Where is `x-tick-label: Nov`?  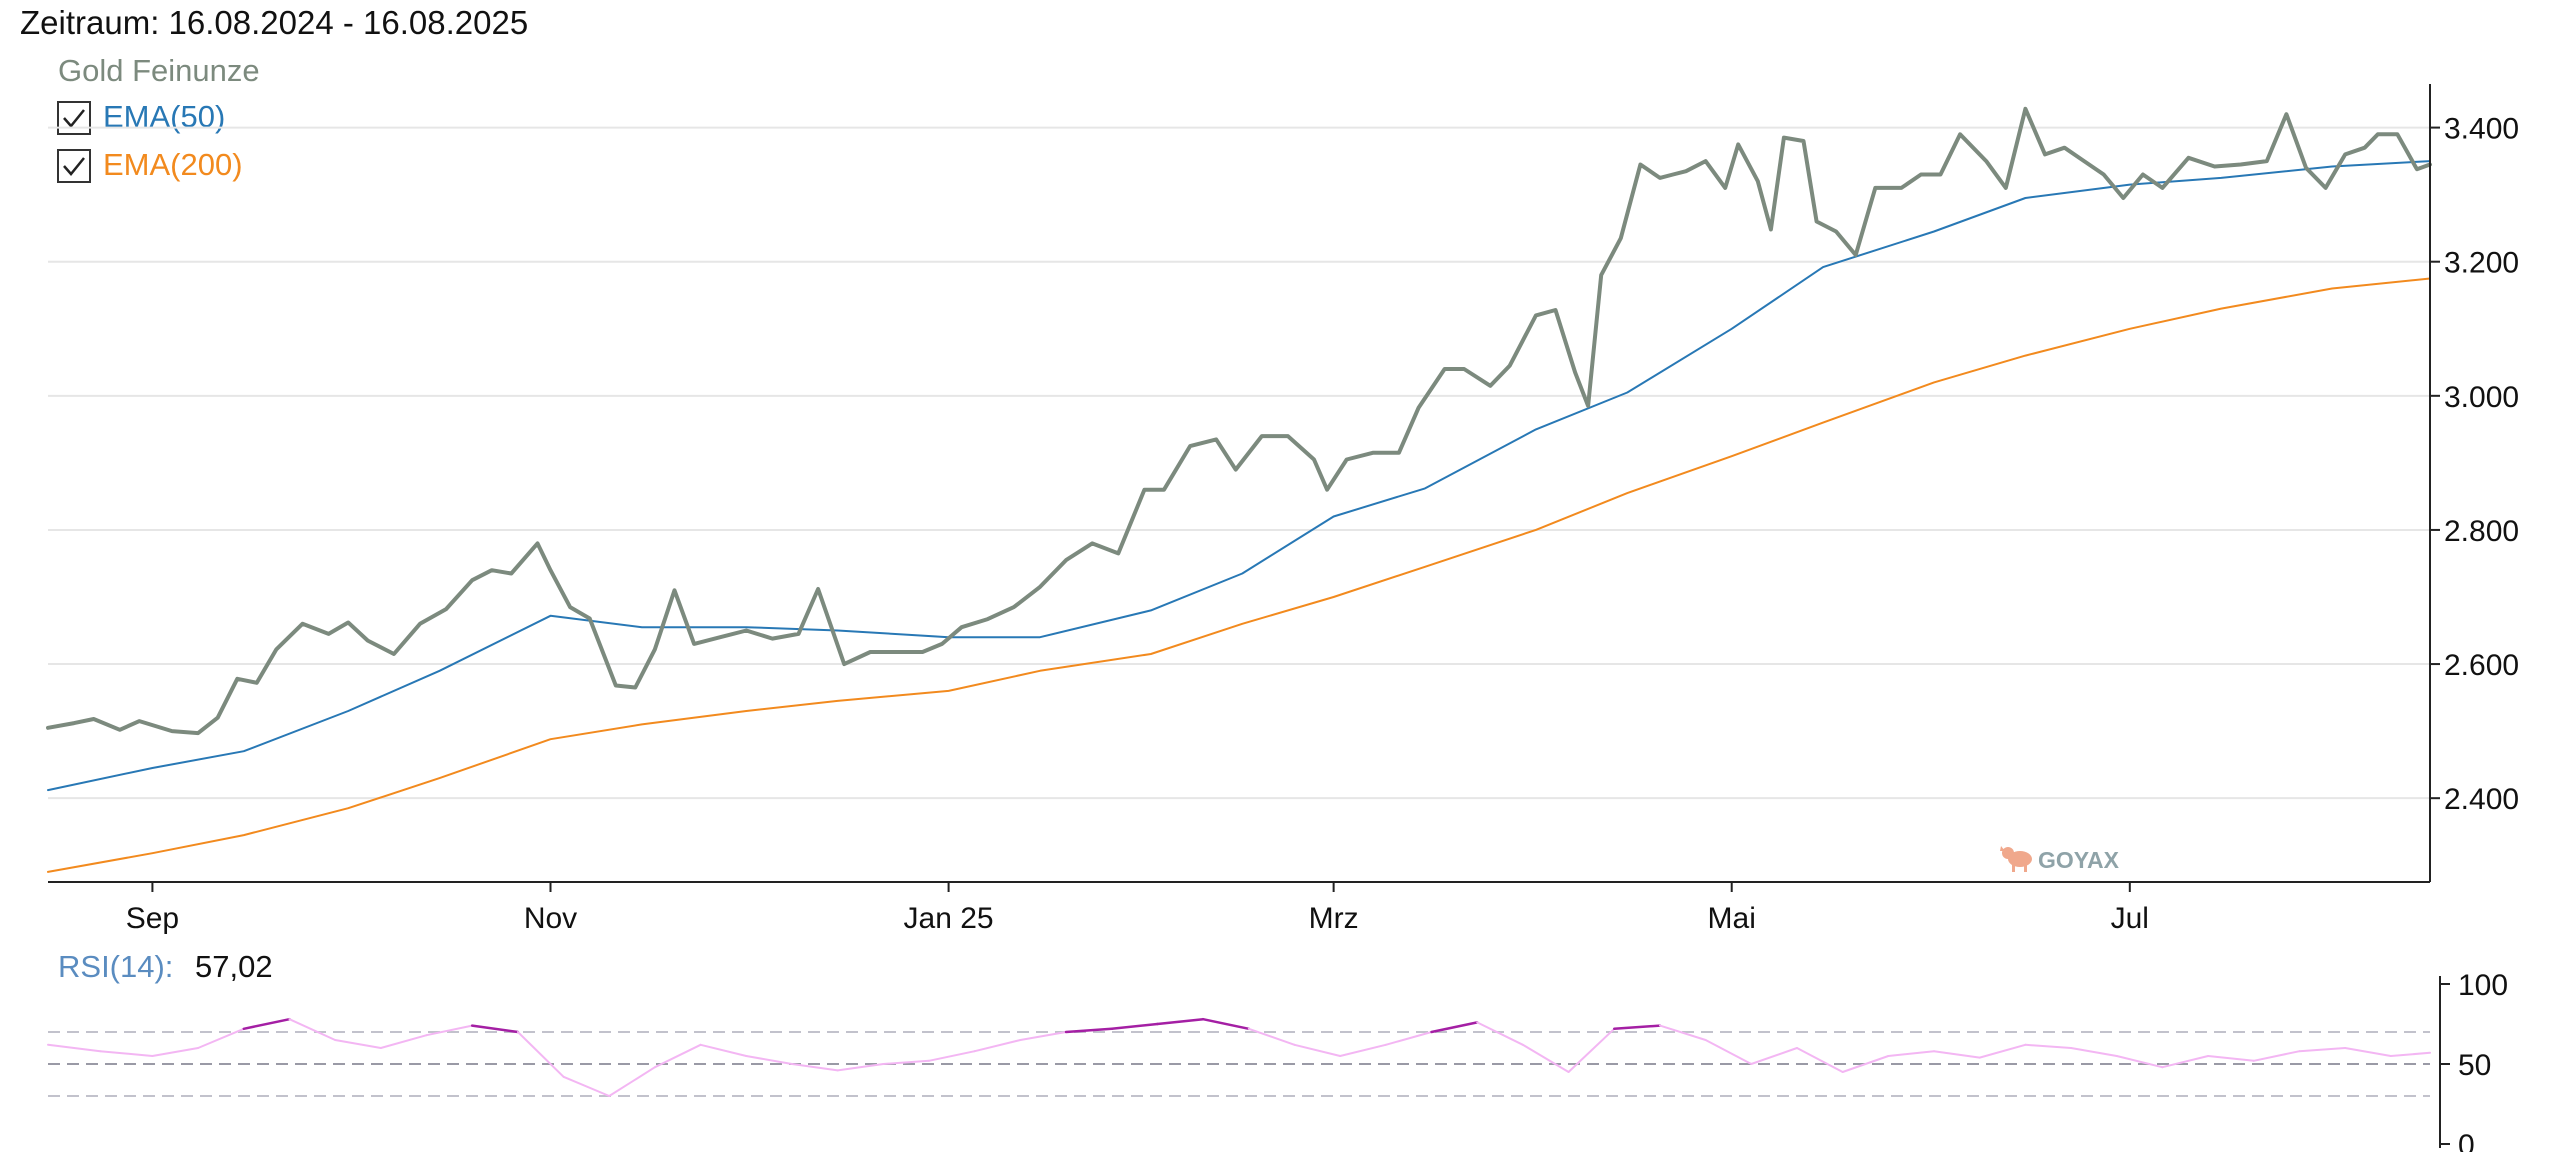 x-tick-label: Nov is located at coordinates (550, 918).